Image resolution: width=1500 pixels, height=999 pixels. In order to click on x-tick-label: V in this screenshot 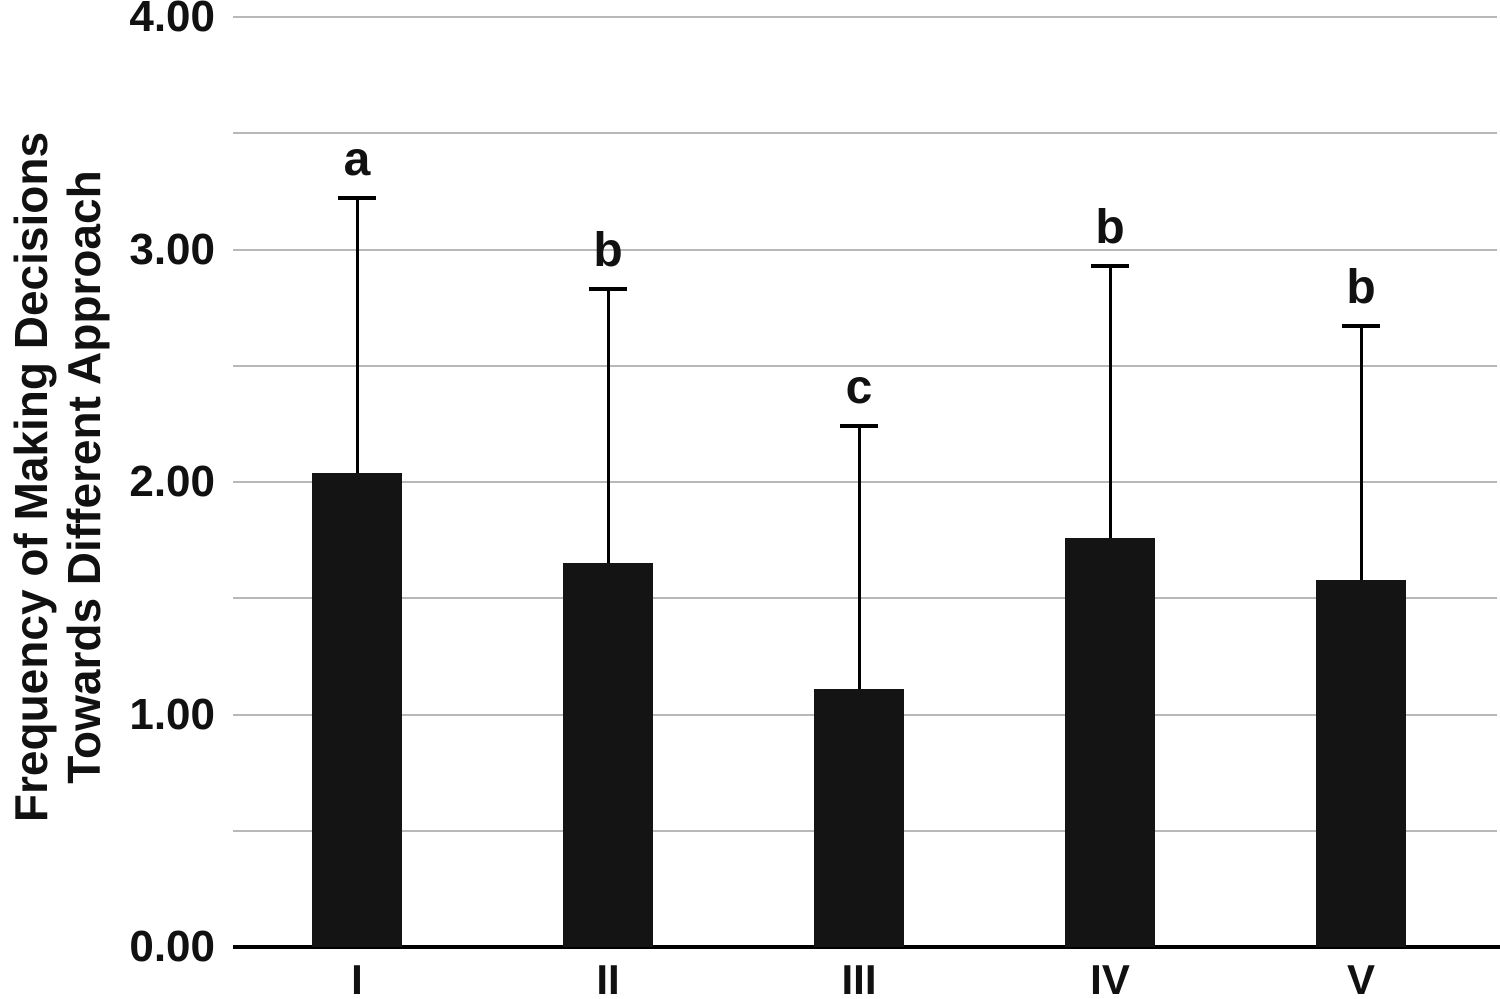, I will do `click(1360, 977)`.